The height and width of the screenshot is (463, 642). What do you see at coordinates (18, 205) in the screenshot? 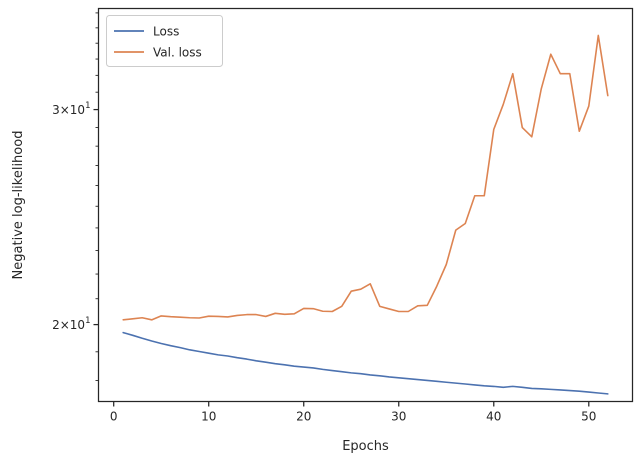
I see `y-axis-title: Negative log-likelihood` at bounding box center [18, 205].